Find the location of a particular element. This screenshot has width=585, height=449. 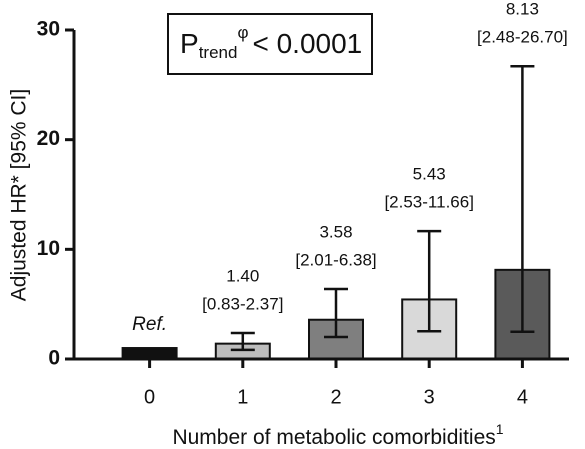

annotation-rest: < 0.0001 is located at coordinates (307, 43).